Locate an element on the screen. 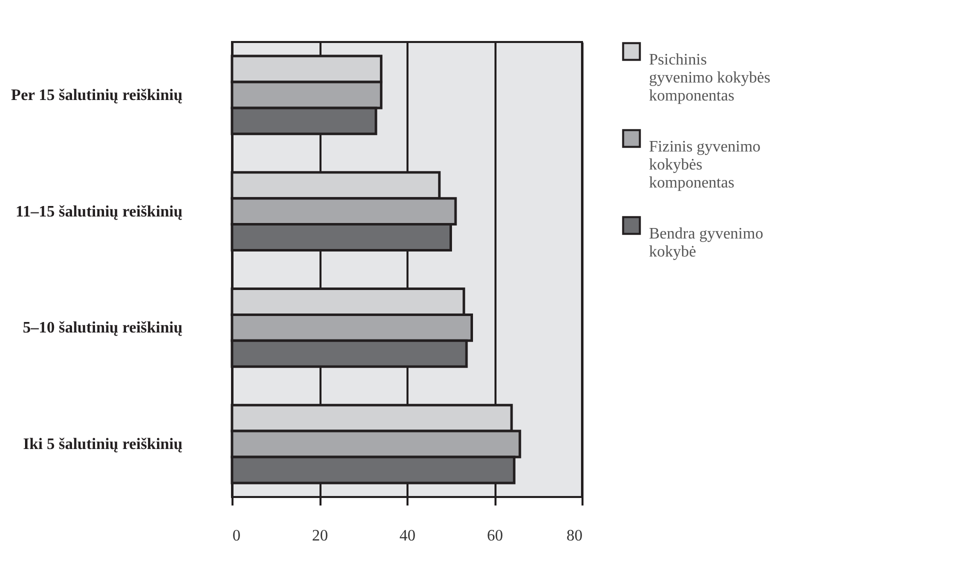 This screenshot has height=563, width=965. y-tick-label: 11–15 šalutinių reiškinių is located at coordinates (99, 211).